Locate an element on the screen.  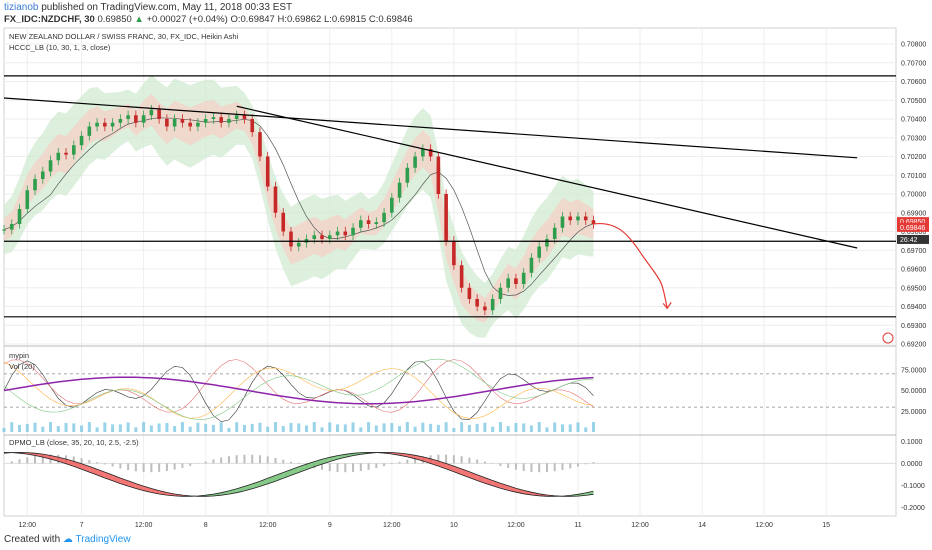
author-link: tizianob is located at coordinates (21, 7).